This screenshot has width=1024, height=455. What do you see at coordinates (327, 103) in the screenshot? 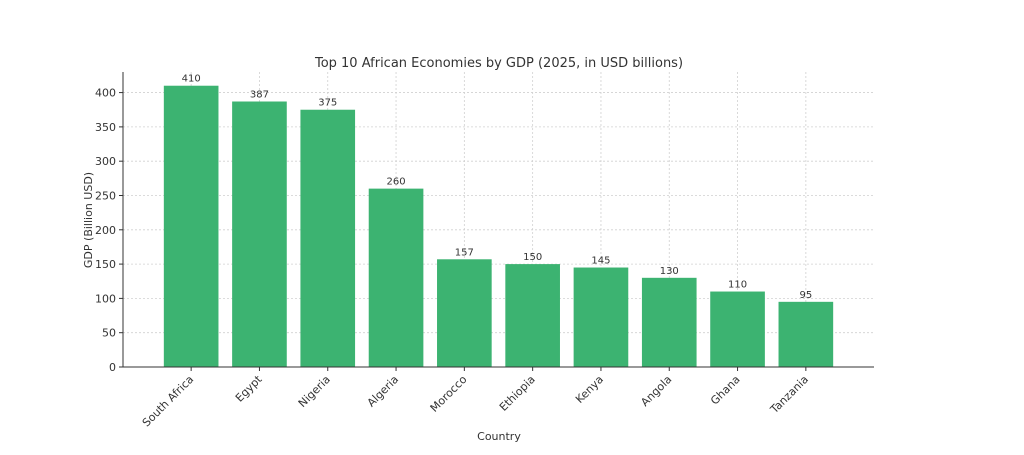
I see `data-label: 375` at bounding box center [327, 103].